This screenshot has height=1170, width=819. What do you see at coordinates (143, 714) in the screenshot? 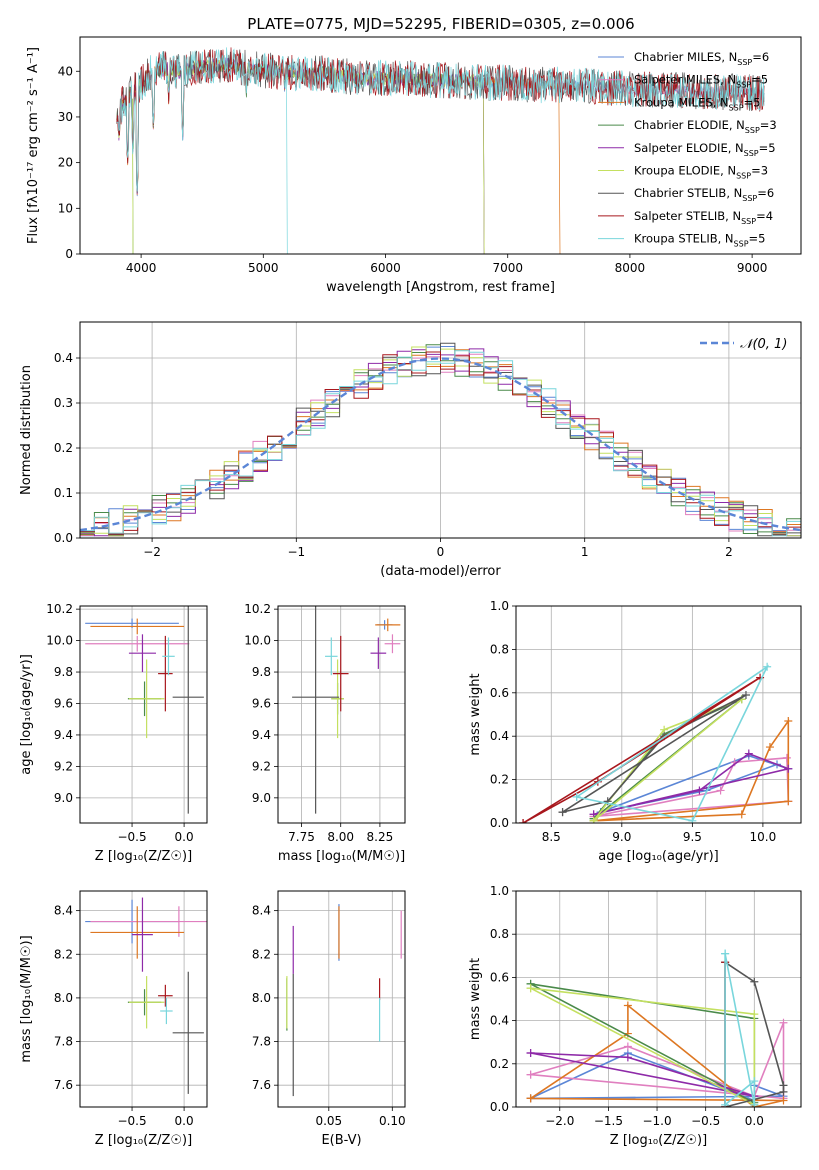
I see `age_vs_Z-frame` at bounding box center [143, 714].